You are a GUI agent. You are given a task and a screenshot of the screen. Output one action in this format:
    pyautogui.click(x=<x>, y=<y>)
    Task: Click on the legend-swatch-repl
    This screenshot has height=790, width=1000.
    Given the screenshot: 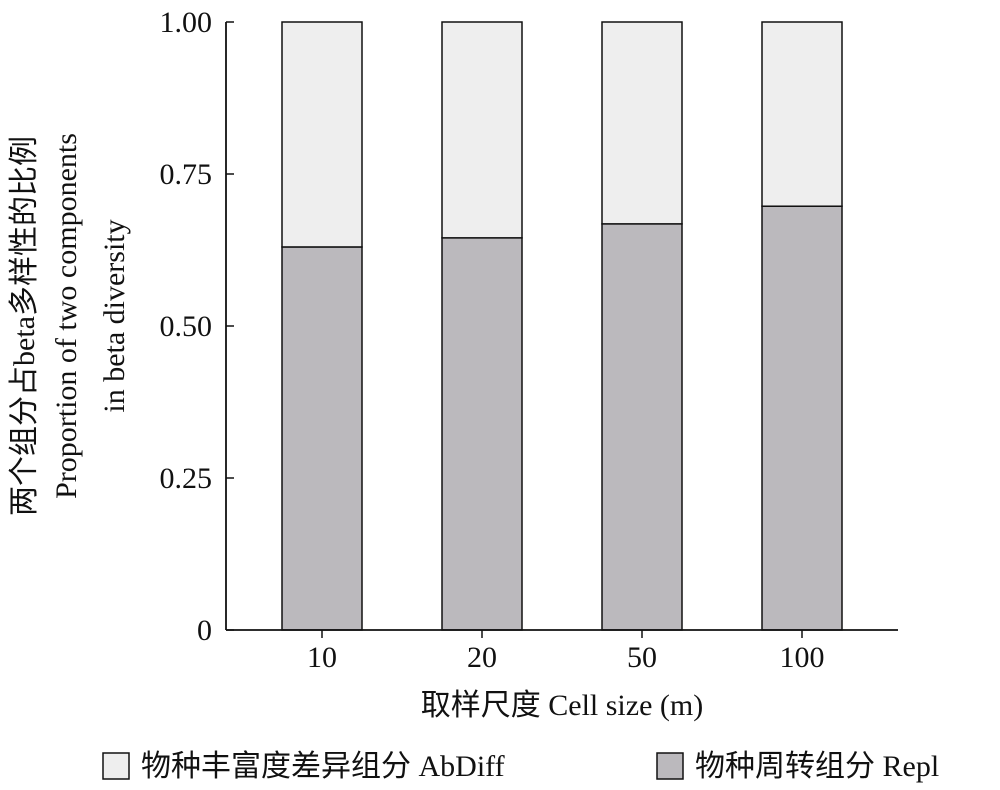 What is the action you would take?
    pyautogui.click(x=670, y=766)
    